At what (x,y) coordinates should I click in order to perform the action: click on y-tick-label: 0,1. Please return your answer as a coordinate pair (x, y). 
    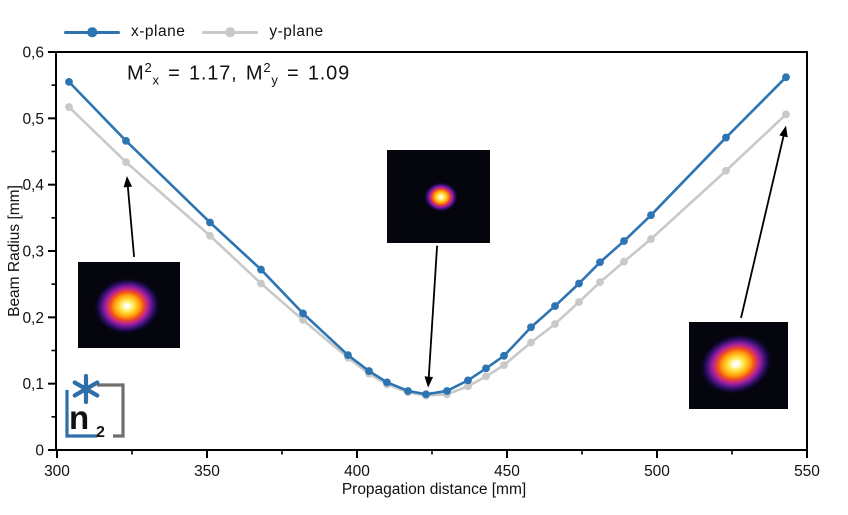
    Looking at the image, I should click on (33, 384).